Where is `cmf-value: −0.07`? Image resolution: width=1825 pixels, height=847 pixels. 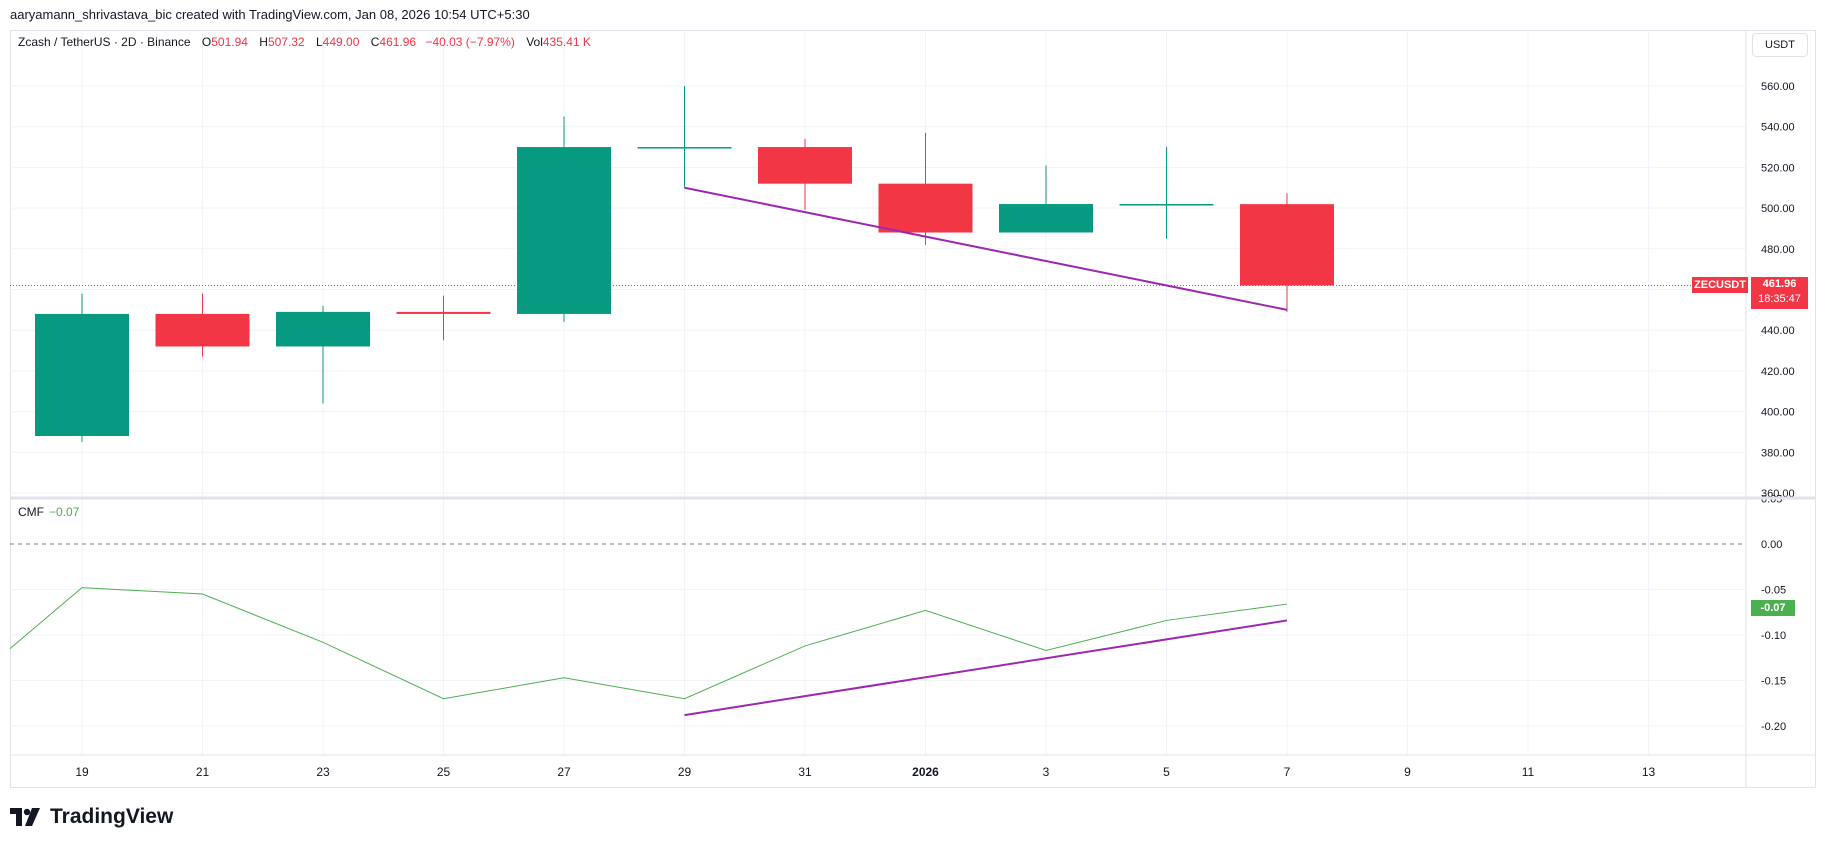
cmf-value: −0.07 is located at coordinates (64, 512).